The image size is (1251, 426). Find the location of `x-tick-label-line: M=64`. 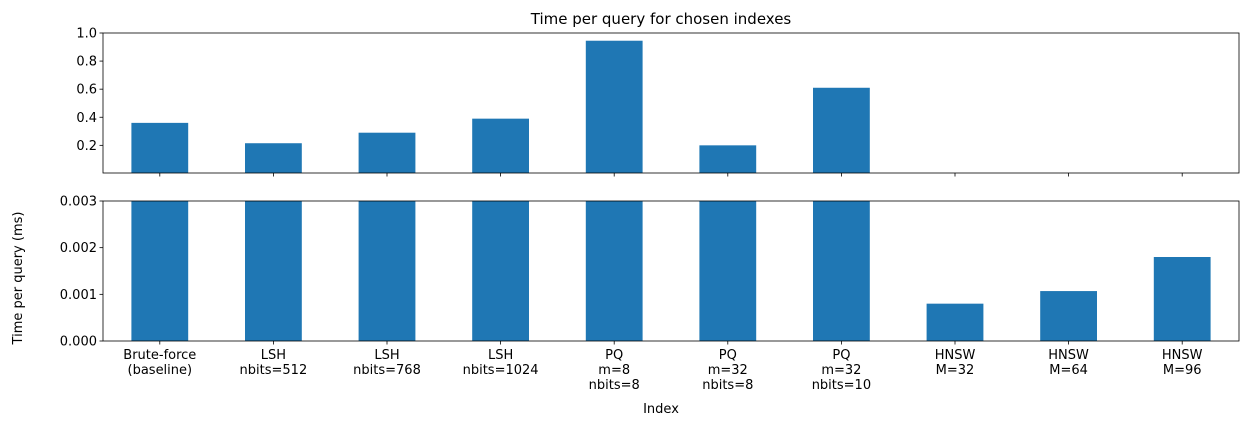

x-tick-label-line: M=64 is located at coordinates (1068, 370).